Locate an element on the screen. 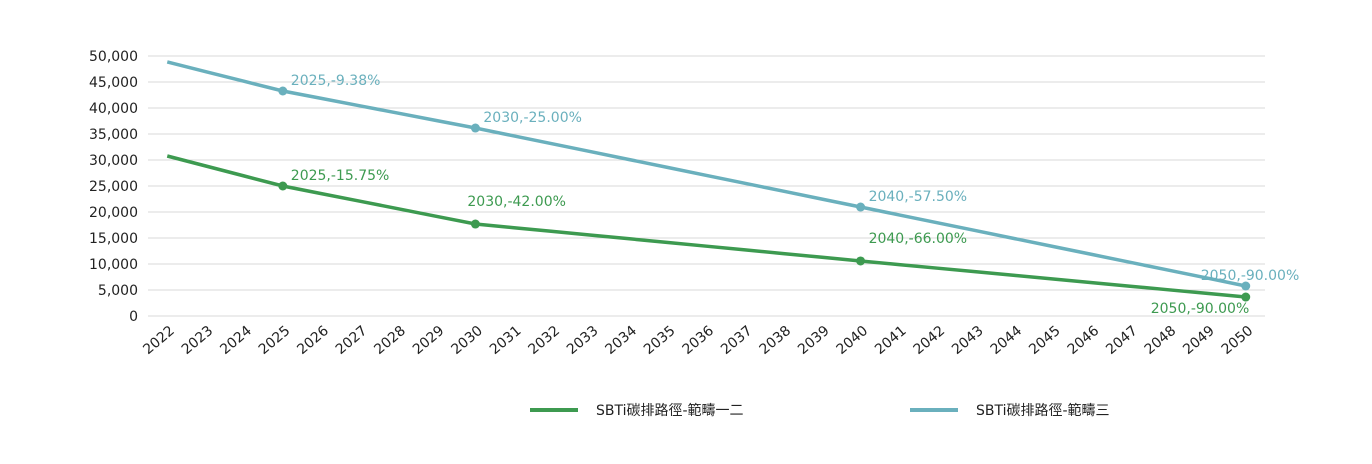  x-tick-label: 2041 is located at coordinates (891, 340).